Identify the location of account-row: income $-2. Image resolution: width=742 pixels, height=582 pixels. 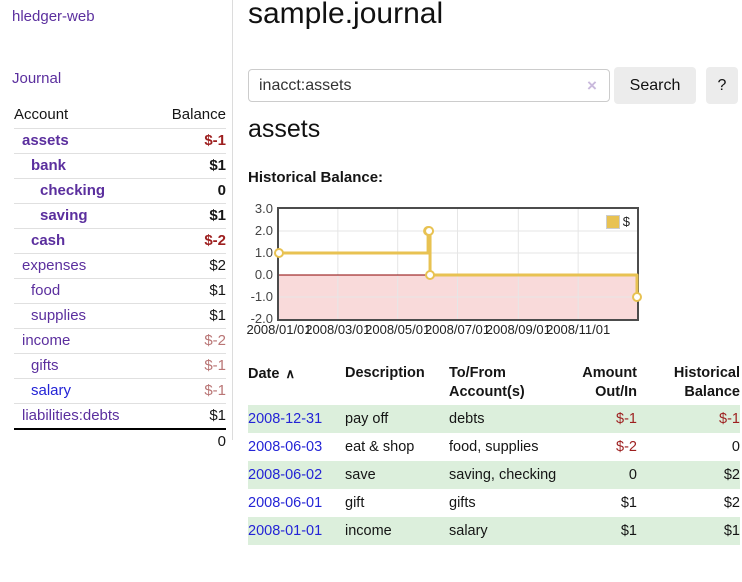
(120, 341).